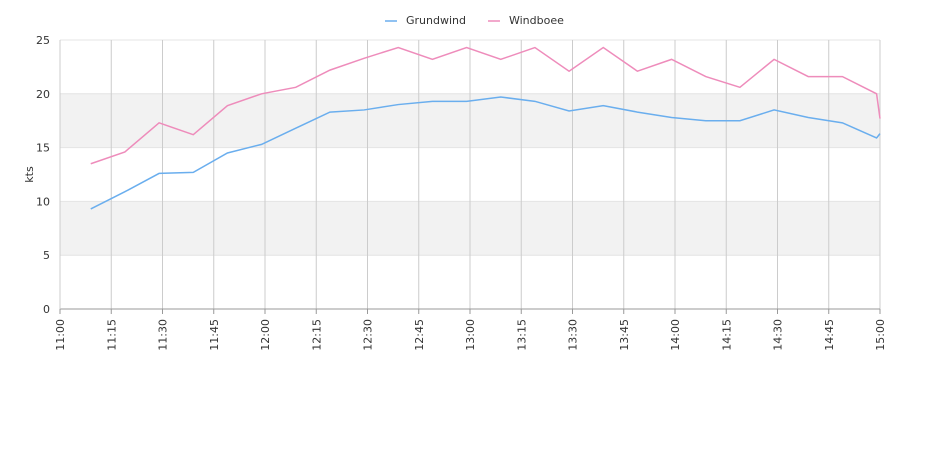  What do you see at coordinates (43, 40) in the screenshot?
I see `y-tick-label: 25` at bounding box center [43, 40].